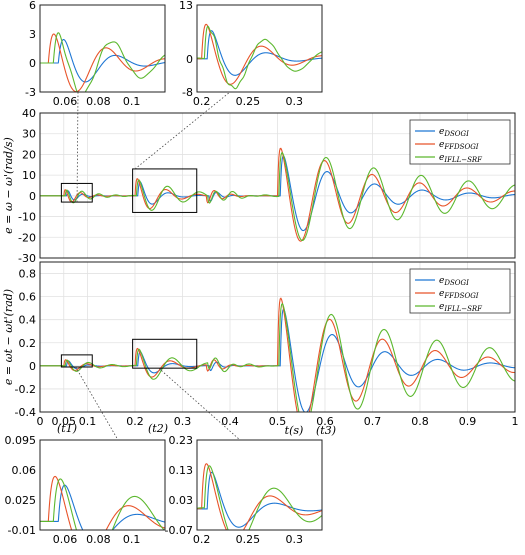 This screenshot has height=555, width=525. What do you see at coordinates (102, 507) in the screenshot?
I see `zoomC-line-dsogi` at bounding box center [102, 507].